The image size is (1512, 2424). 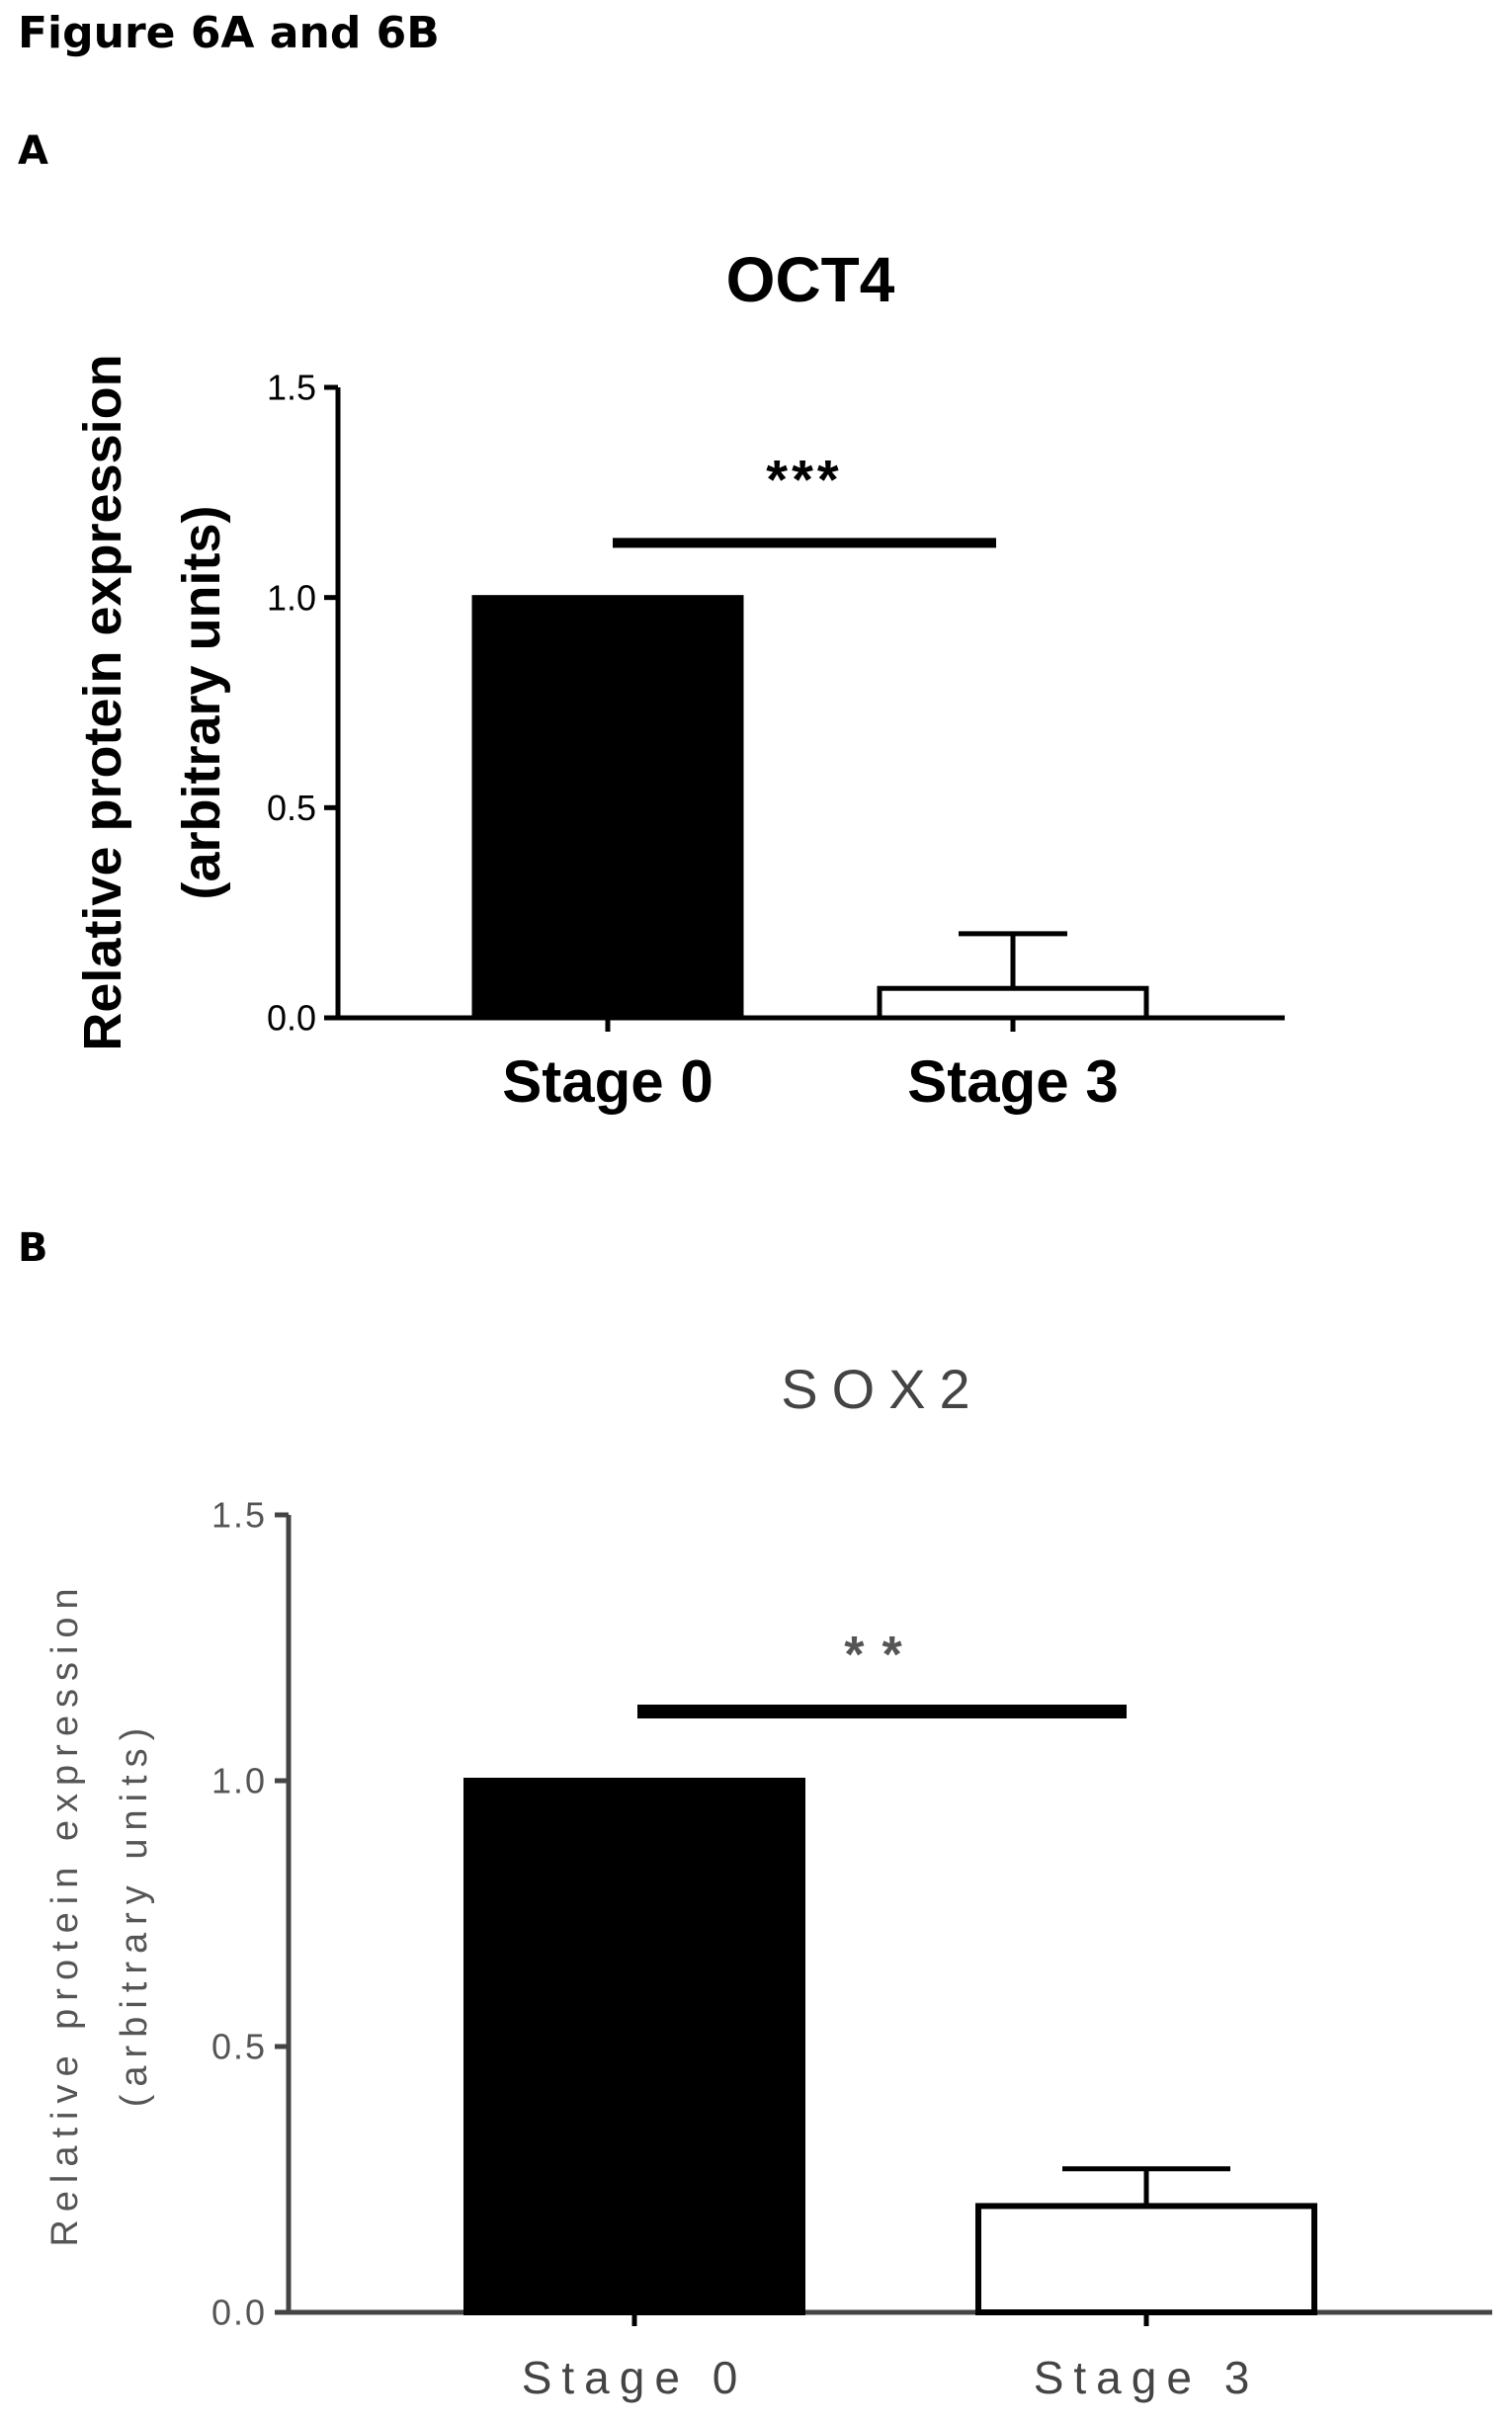 What do you see at coordinates (881, 1655) in the screenshot?
I see `significance-label: **` at bounding box center [881, 1655].